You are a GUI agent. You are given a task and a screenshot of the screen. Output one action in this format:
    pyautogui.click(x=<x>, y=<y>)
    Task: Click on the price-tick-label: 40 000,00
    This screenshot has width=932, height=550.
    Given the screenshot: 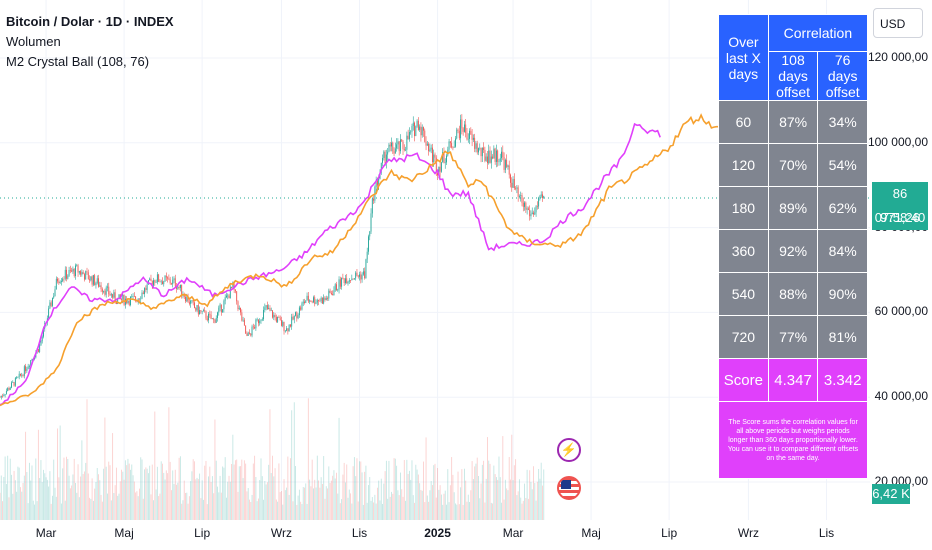 What is the action you would take?
    pyautogui.click(x=901, y=396)
    